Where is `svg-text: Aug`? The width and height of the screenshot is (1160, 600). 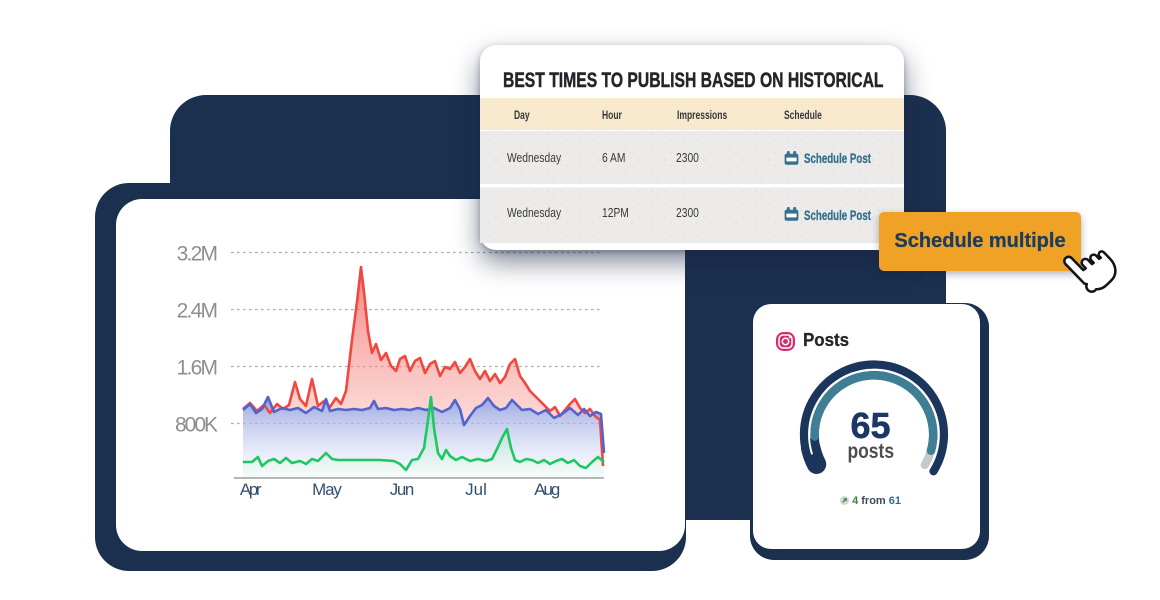
svg-text: Aug is located at coordinates (547, 489).